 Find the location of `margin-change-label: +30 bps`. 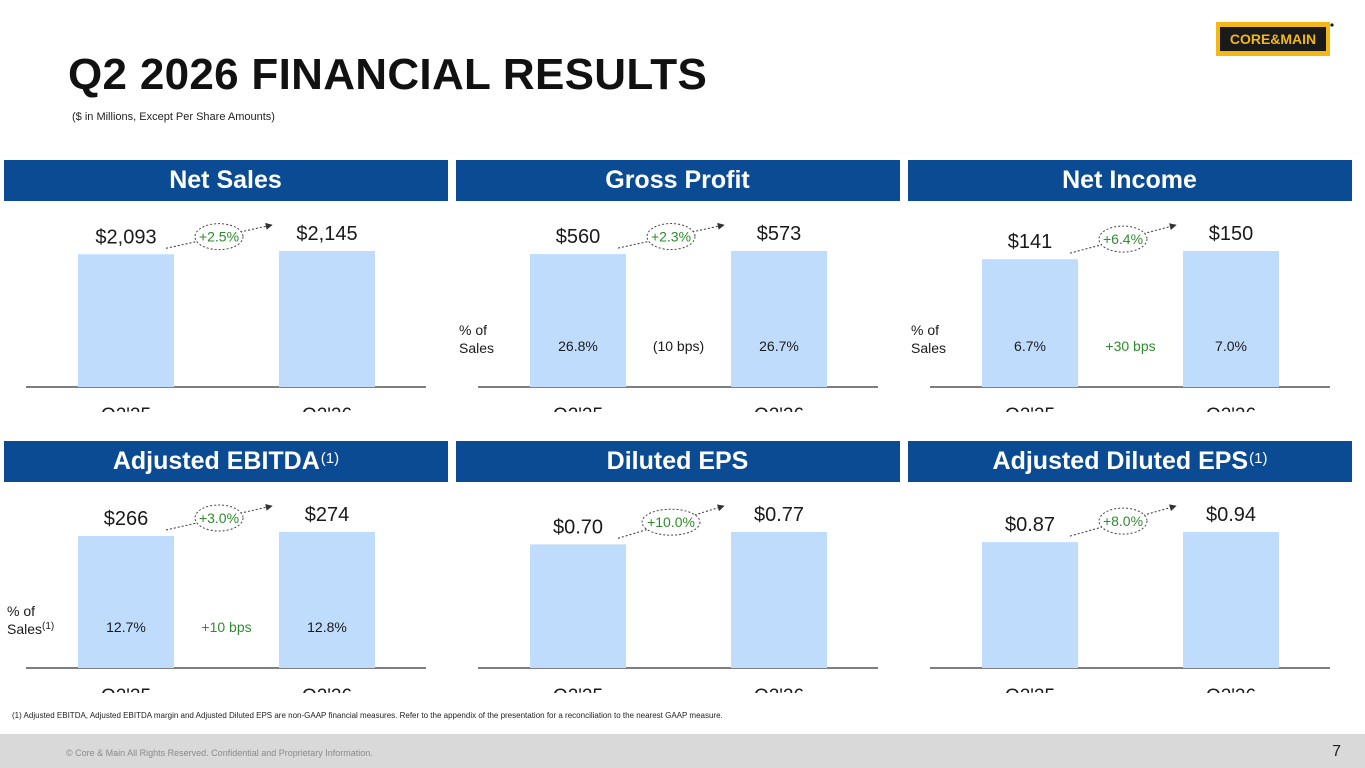

margin-change-label: +30 bps is located at coordinates (1130, 346).